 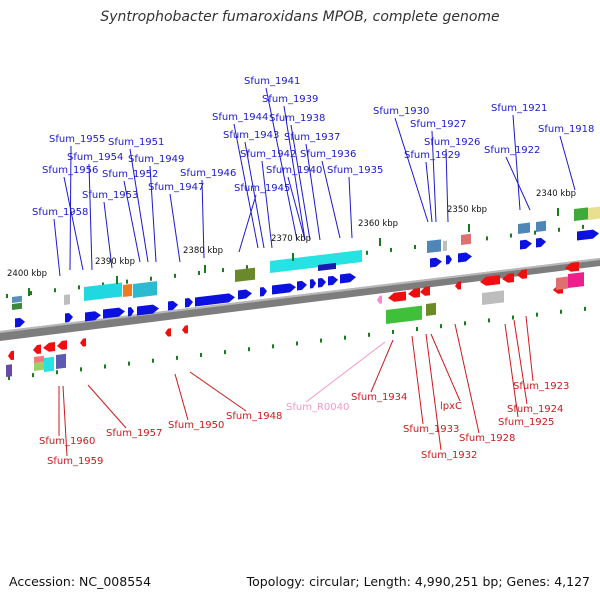 I want to click on gene-label: Sfum_1925, so click(x=526, y=422).